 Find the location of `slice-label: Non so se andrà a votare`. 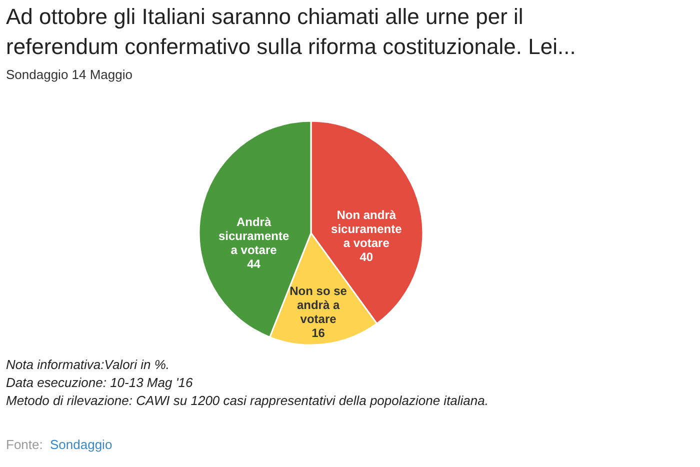

slice-label: Non so se andrà a votare is located at coordinates (319, 305).